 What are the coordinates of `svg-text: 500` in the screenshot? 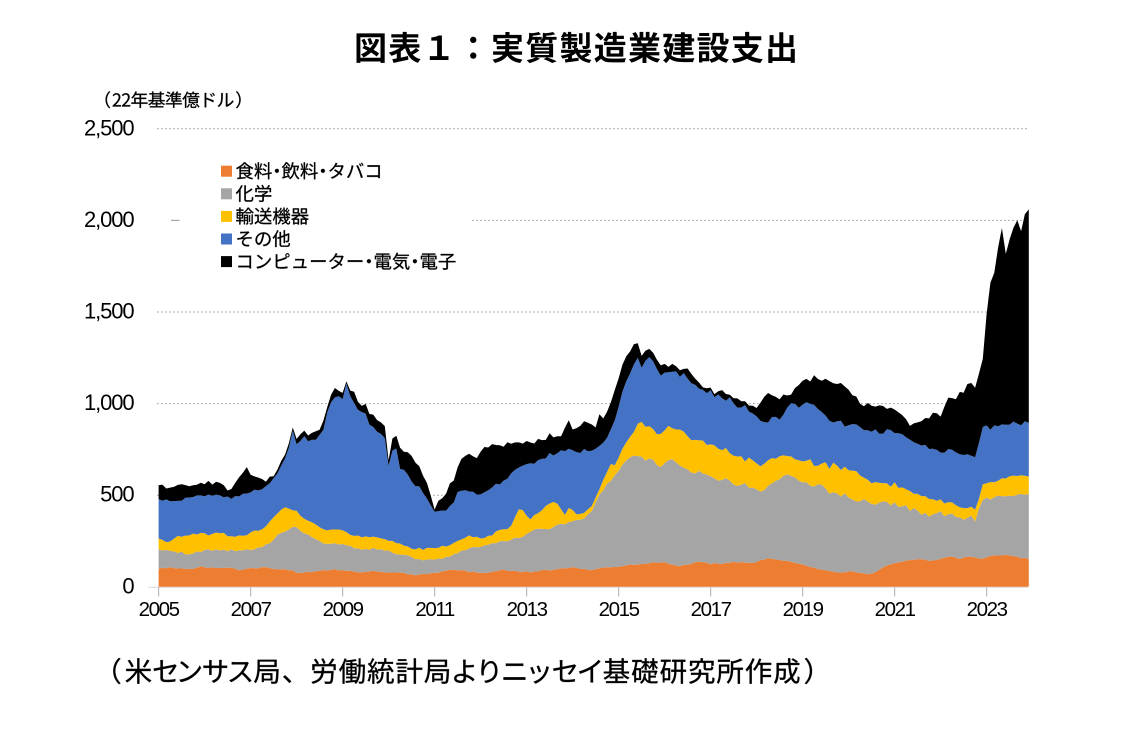 It's located at (117, 494).